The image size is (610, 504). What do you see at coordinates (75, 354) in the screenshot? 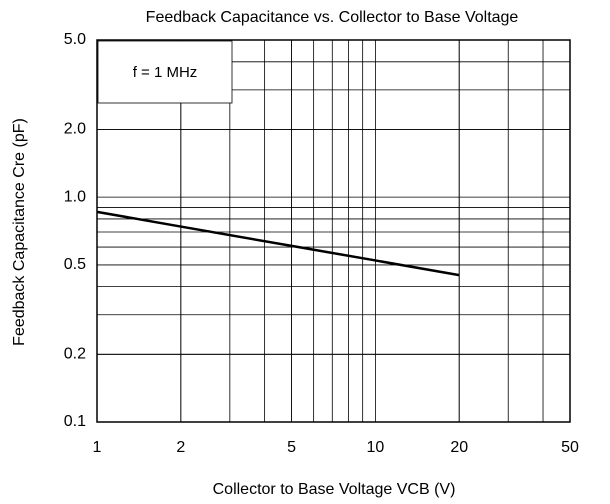
I see `y-tick-label: 0.2` at bounding box center [75, 354].